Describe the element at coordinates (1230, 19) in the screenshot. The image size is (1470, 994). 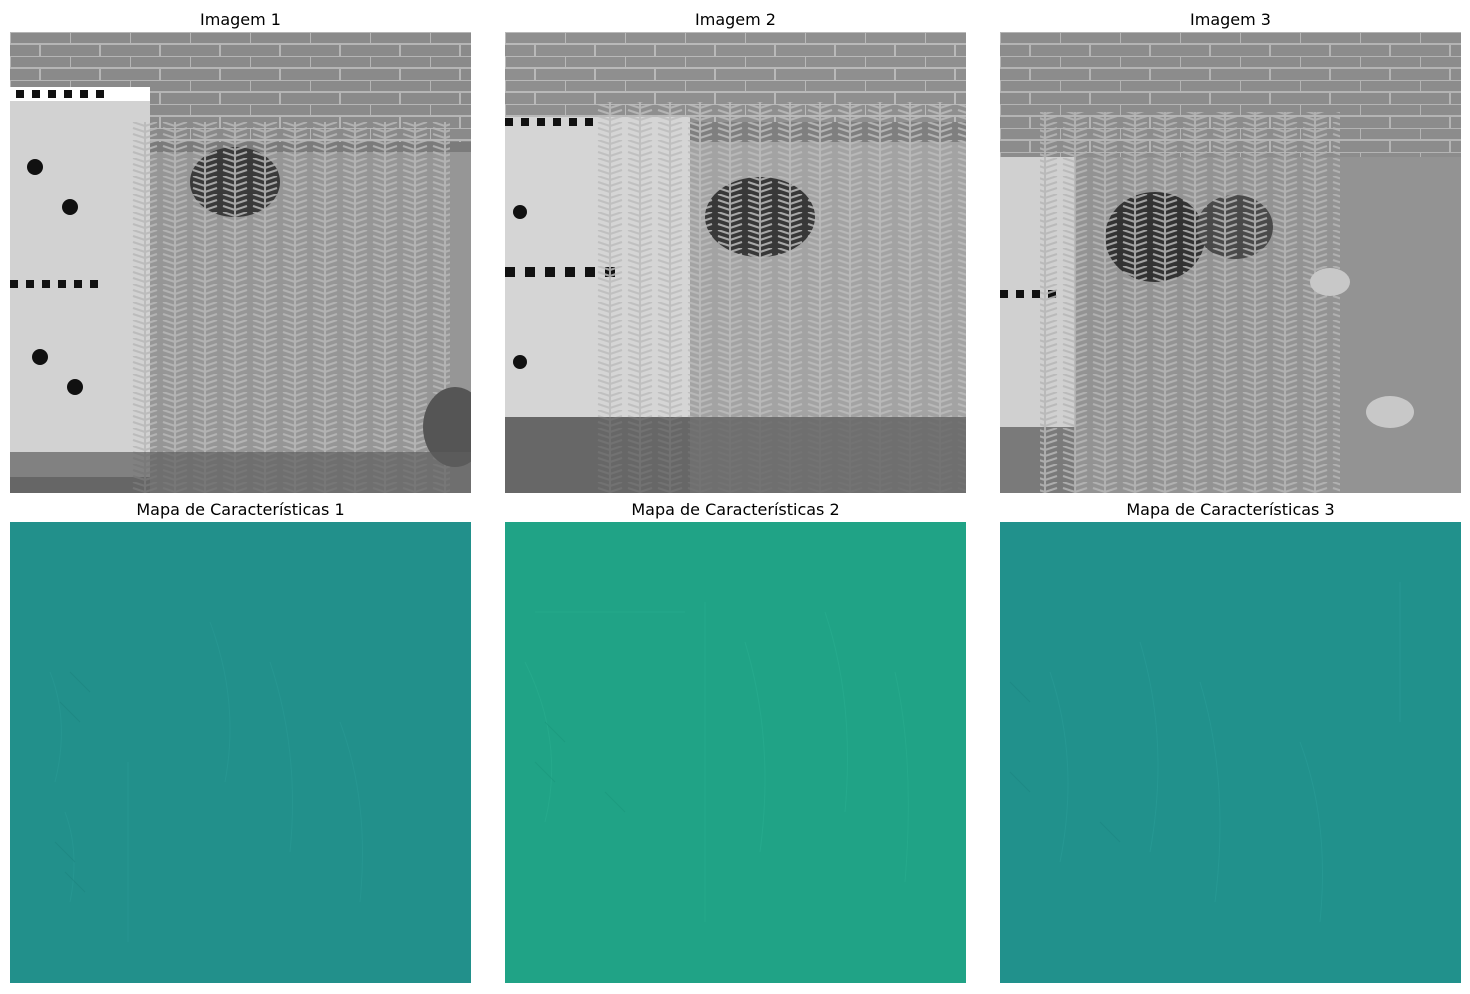
I see `panel-title: Imagem 3` at that location.